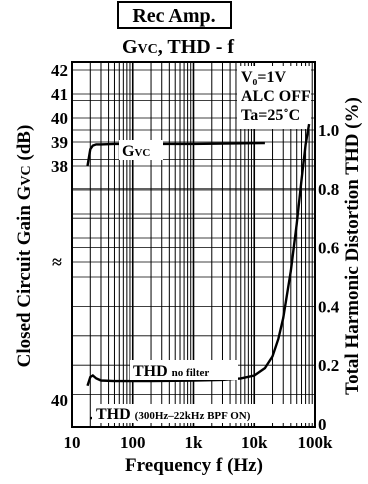  Describe the element at coordinates (173, 414) in the screenshot. I see `series-label-thd-bpf: THD (300Hz–22kHz BPF ON)` at that location.